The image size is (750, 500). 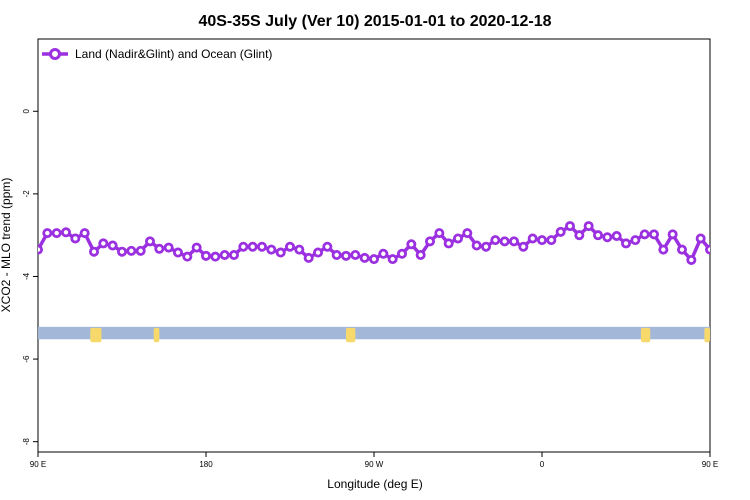 I want to click on x-tick-label: 90 W, so click(x=374, y=464).